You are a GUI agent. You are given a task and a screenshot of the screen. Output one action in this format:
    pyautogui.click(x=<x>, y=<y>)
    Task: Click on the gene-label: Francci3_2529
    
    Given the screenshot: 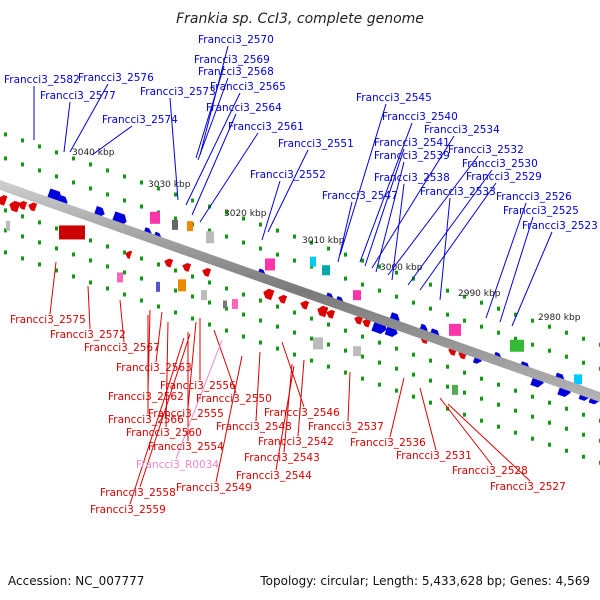 What is the action you would take?
    pyautogui.click(x=504, y=177)
    